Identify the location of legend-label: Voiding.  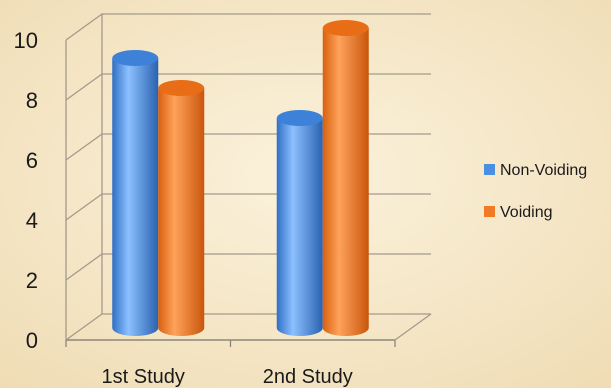
(526, 212).